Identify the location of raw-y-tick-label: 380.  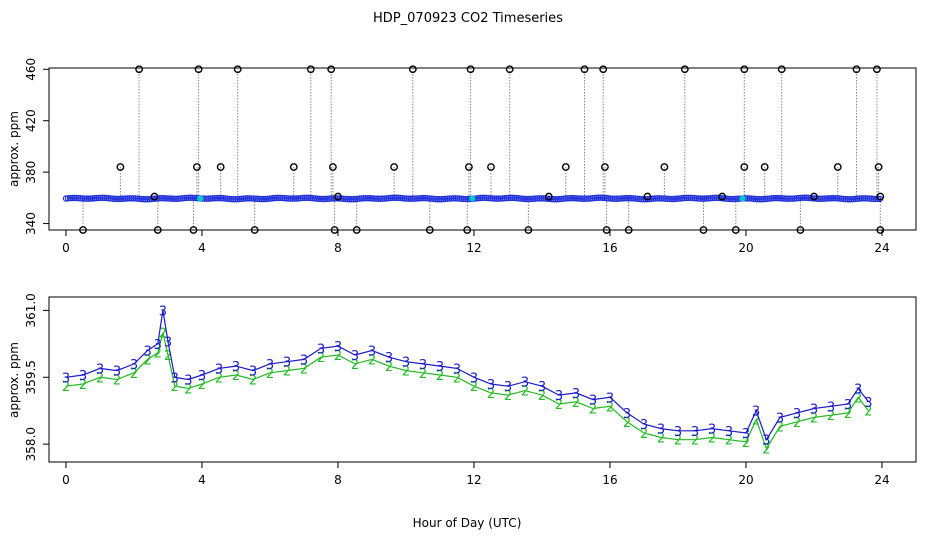
(31, 172).